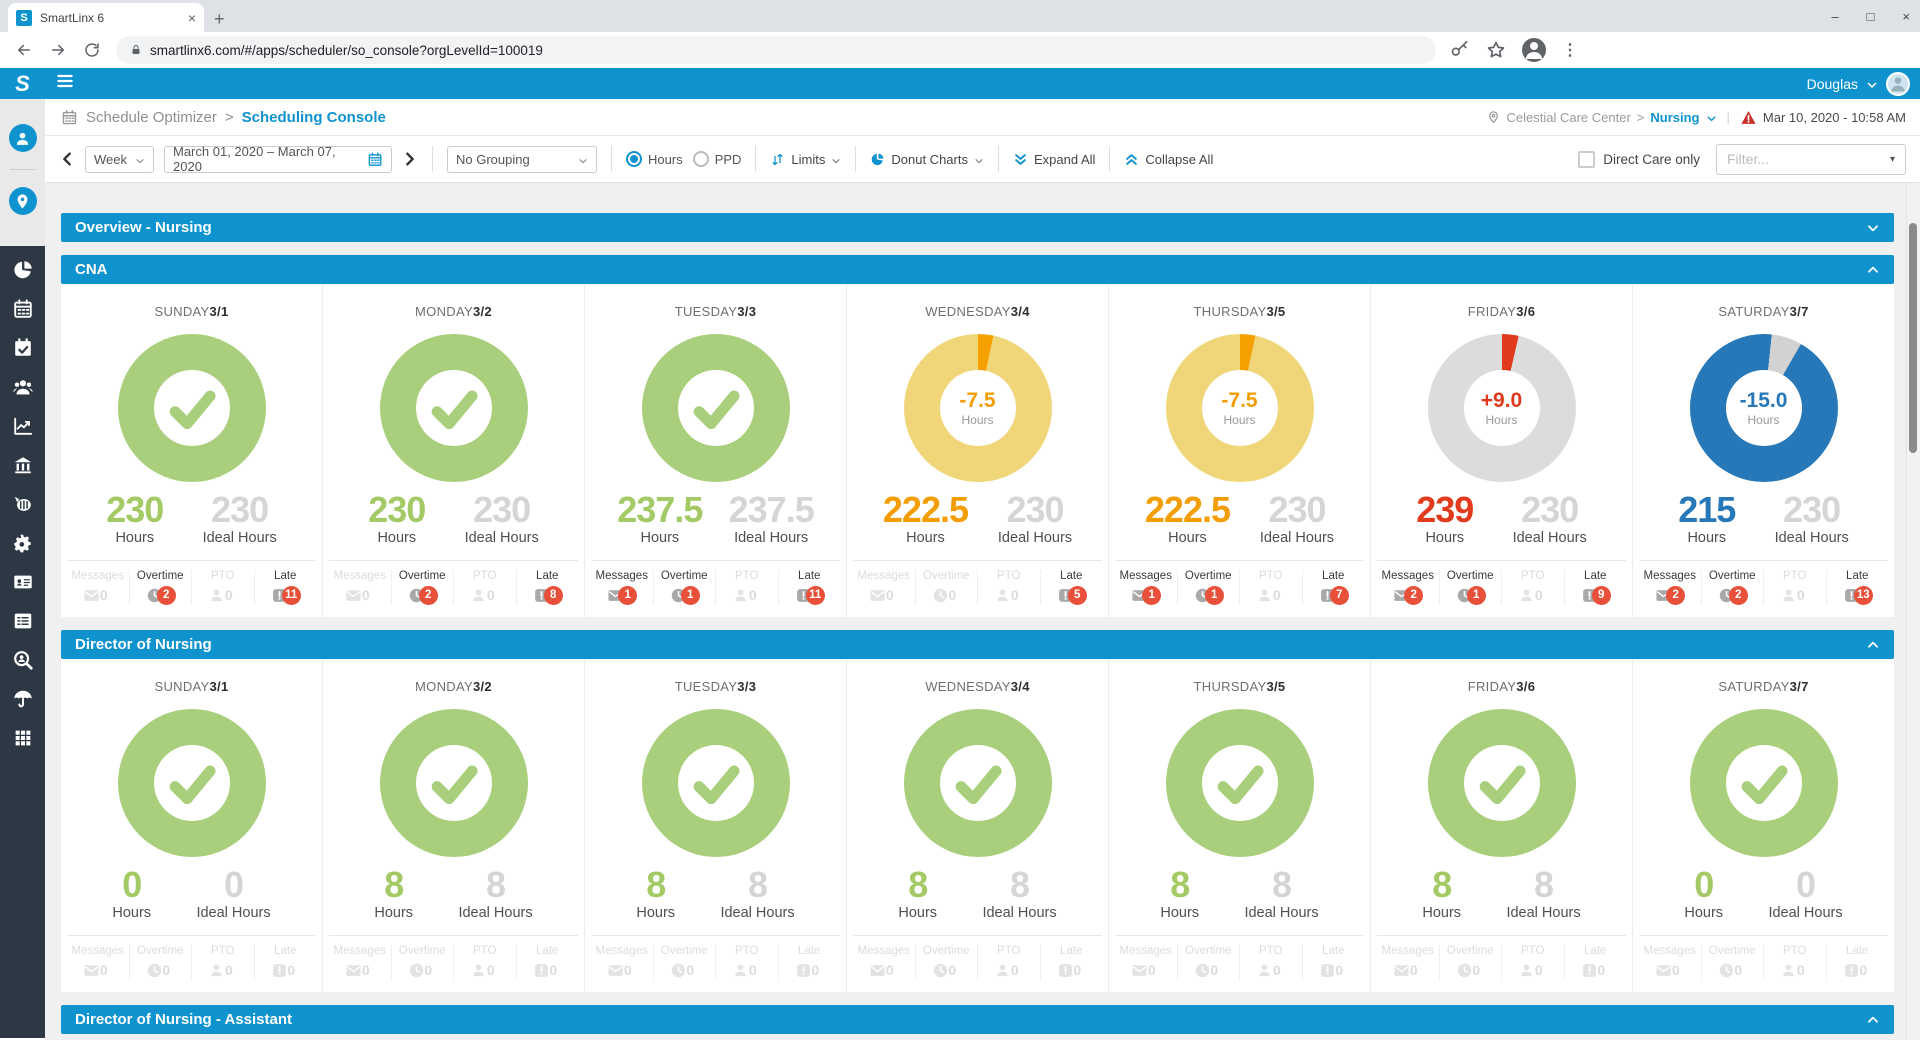 This screenshot has height=1040, width=1920. I want to click on bank-icon, so click(23, 465).